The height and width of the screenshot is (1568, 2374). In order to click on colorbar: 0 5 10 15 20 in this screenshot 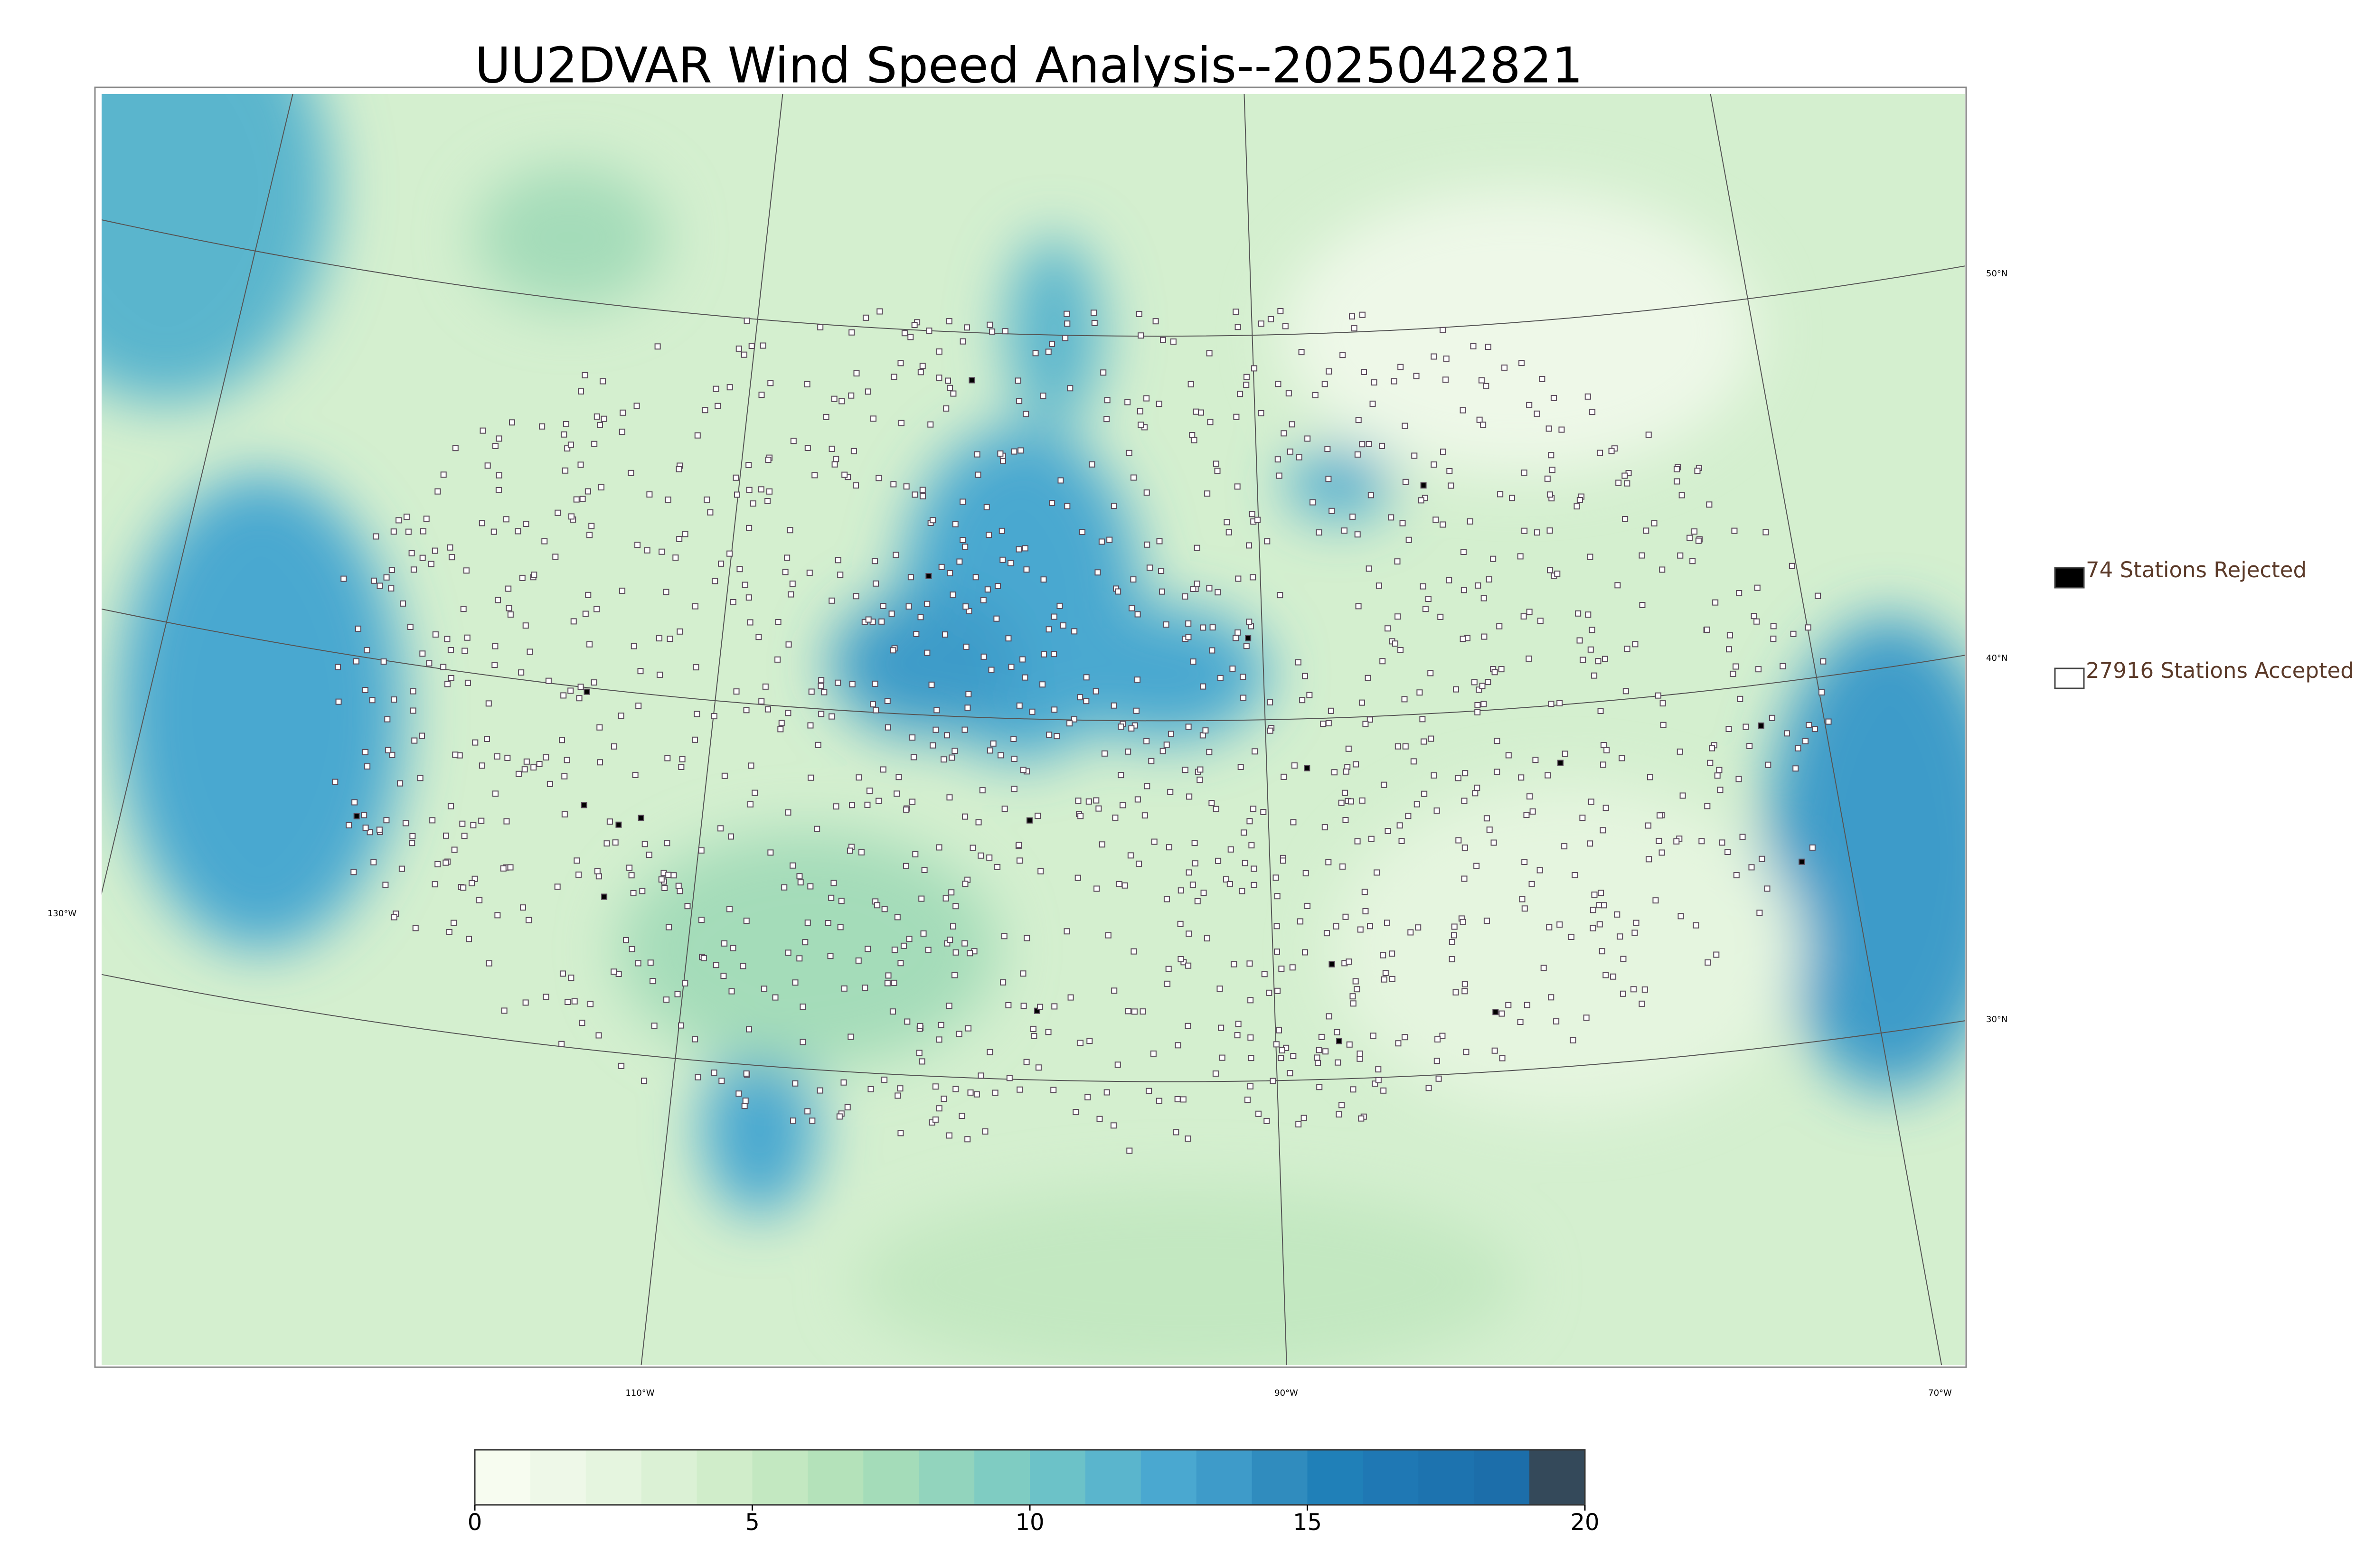, I will do `click(1034, 1492)`.